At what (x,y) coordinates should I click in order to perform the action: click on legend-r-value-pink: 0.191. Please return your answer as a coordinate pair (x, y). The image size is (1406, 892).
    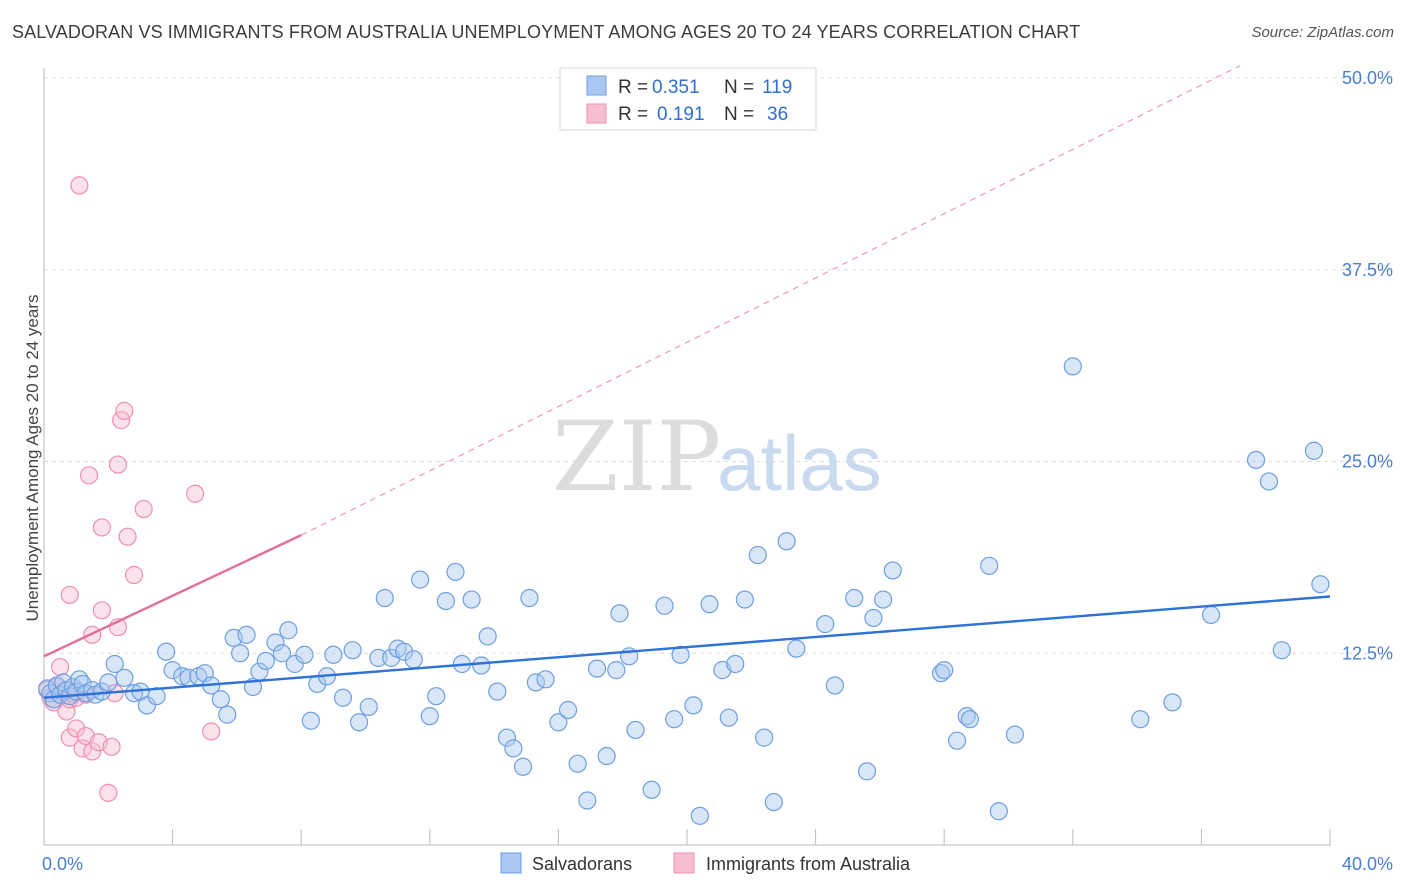
    Looking at the image, I should click on (681, 114).